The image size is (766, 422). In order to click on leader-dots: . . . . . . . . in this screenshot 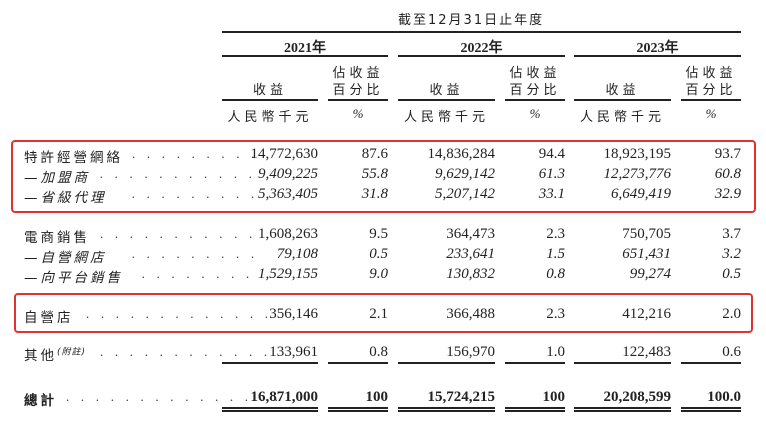, I will do `click(198, 273)`.